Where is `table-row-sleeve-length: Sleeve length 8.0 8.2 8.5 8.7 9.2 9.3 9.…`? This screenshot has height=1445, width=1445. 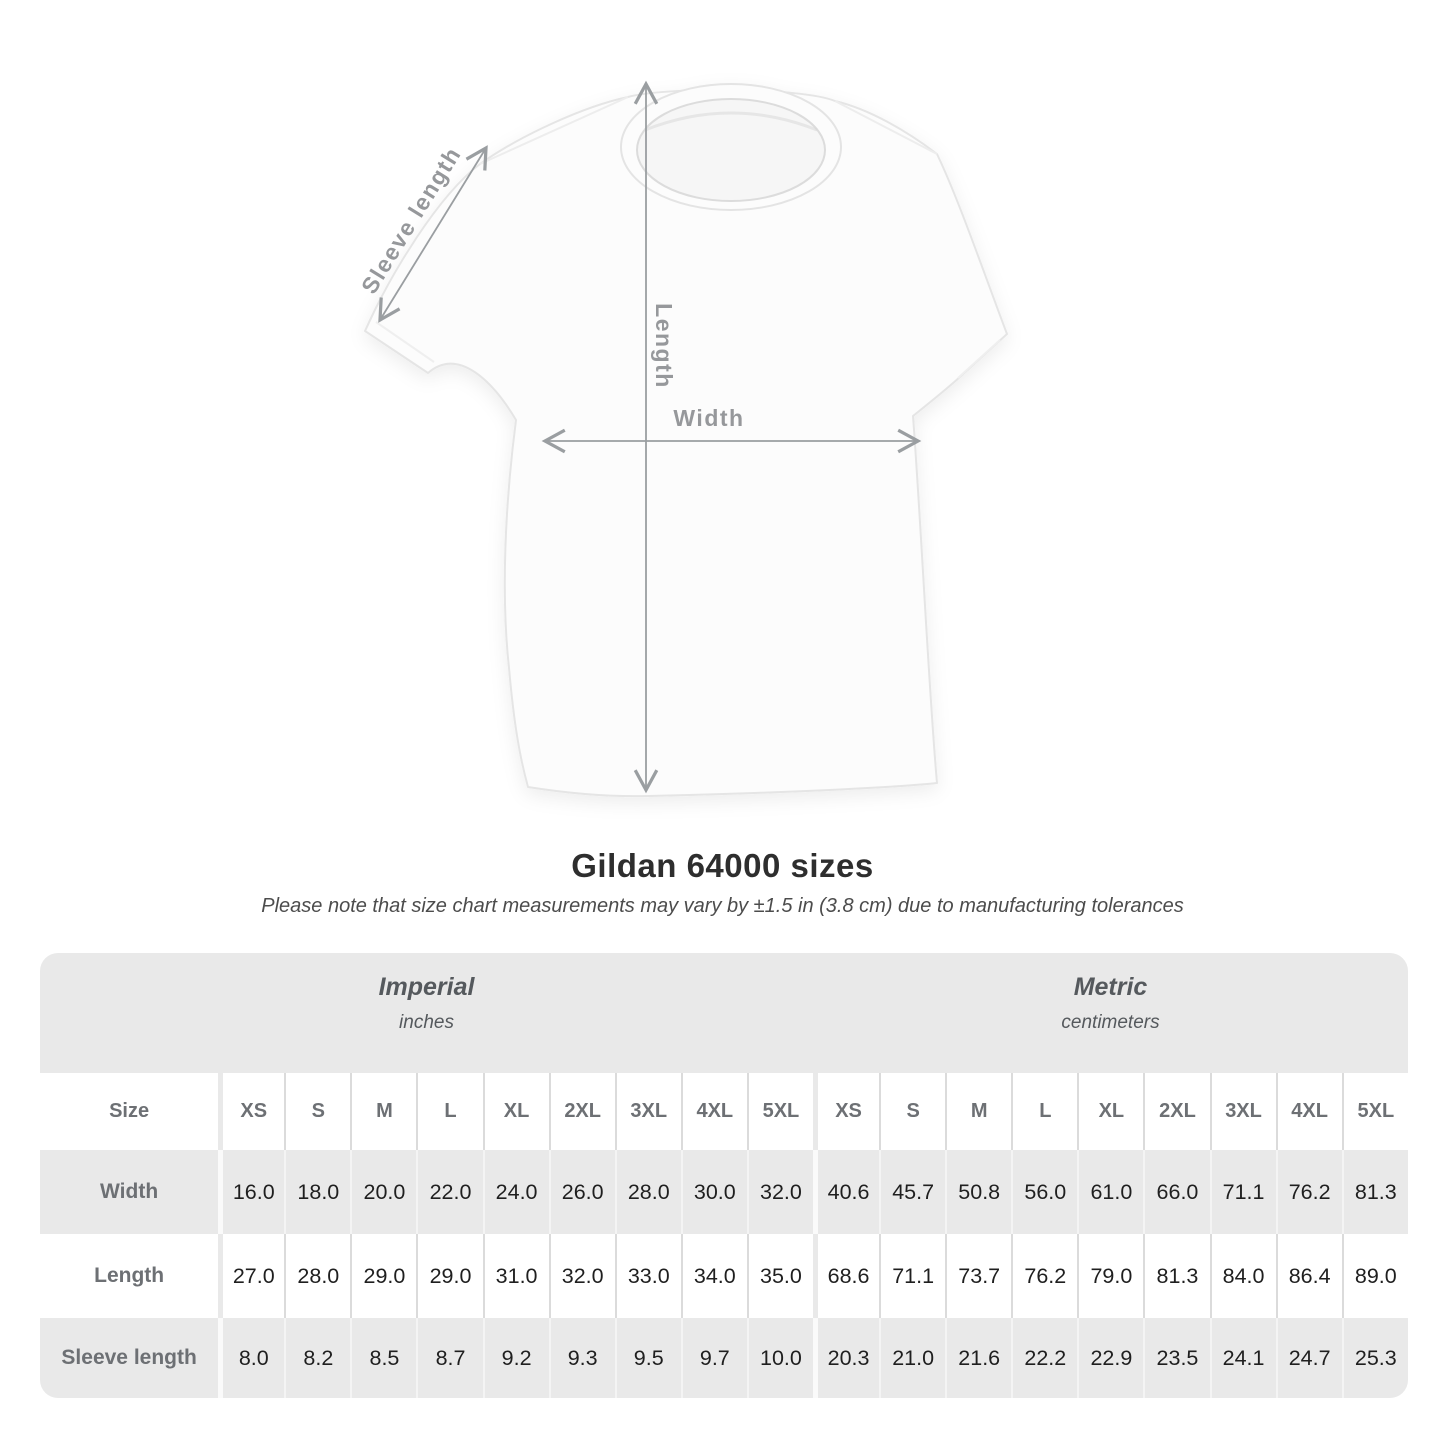
table-row-sleeve-length: Sleeve length 8.0 8.2 8.5 8.7 9.2 9.3 9.… is located at coordinates (724, 1358).